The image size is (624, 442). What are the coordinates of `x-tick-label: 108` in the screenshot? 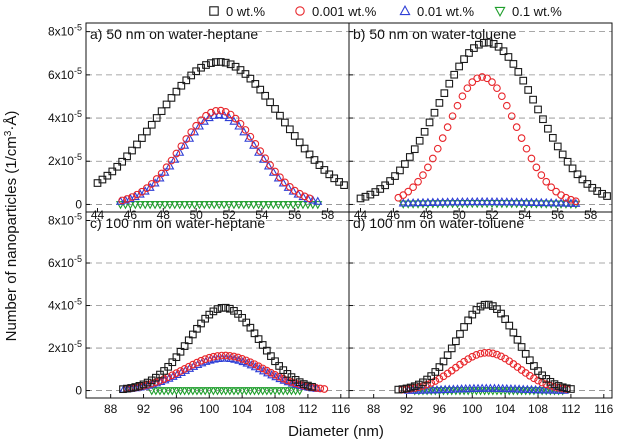 It's located at (538, 409).